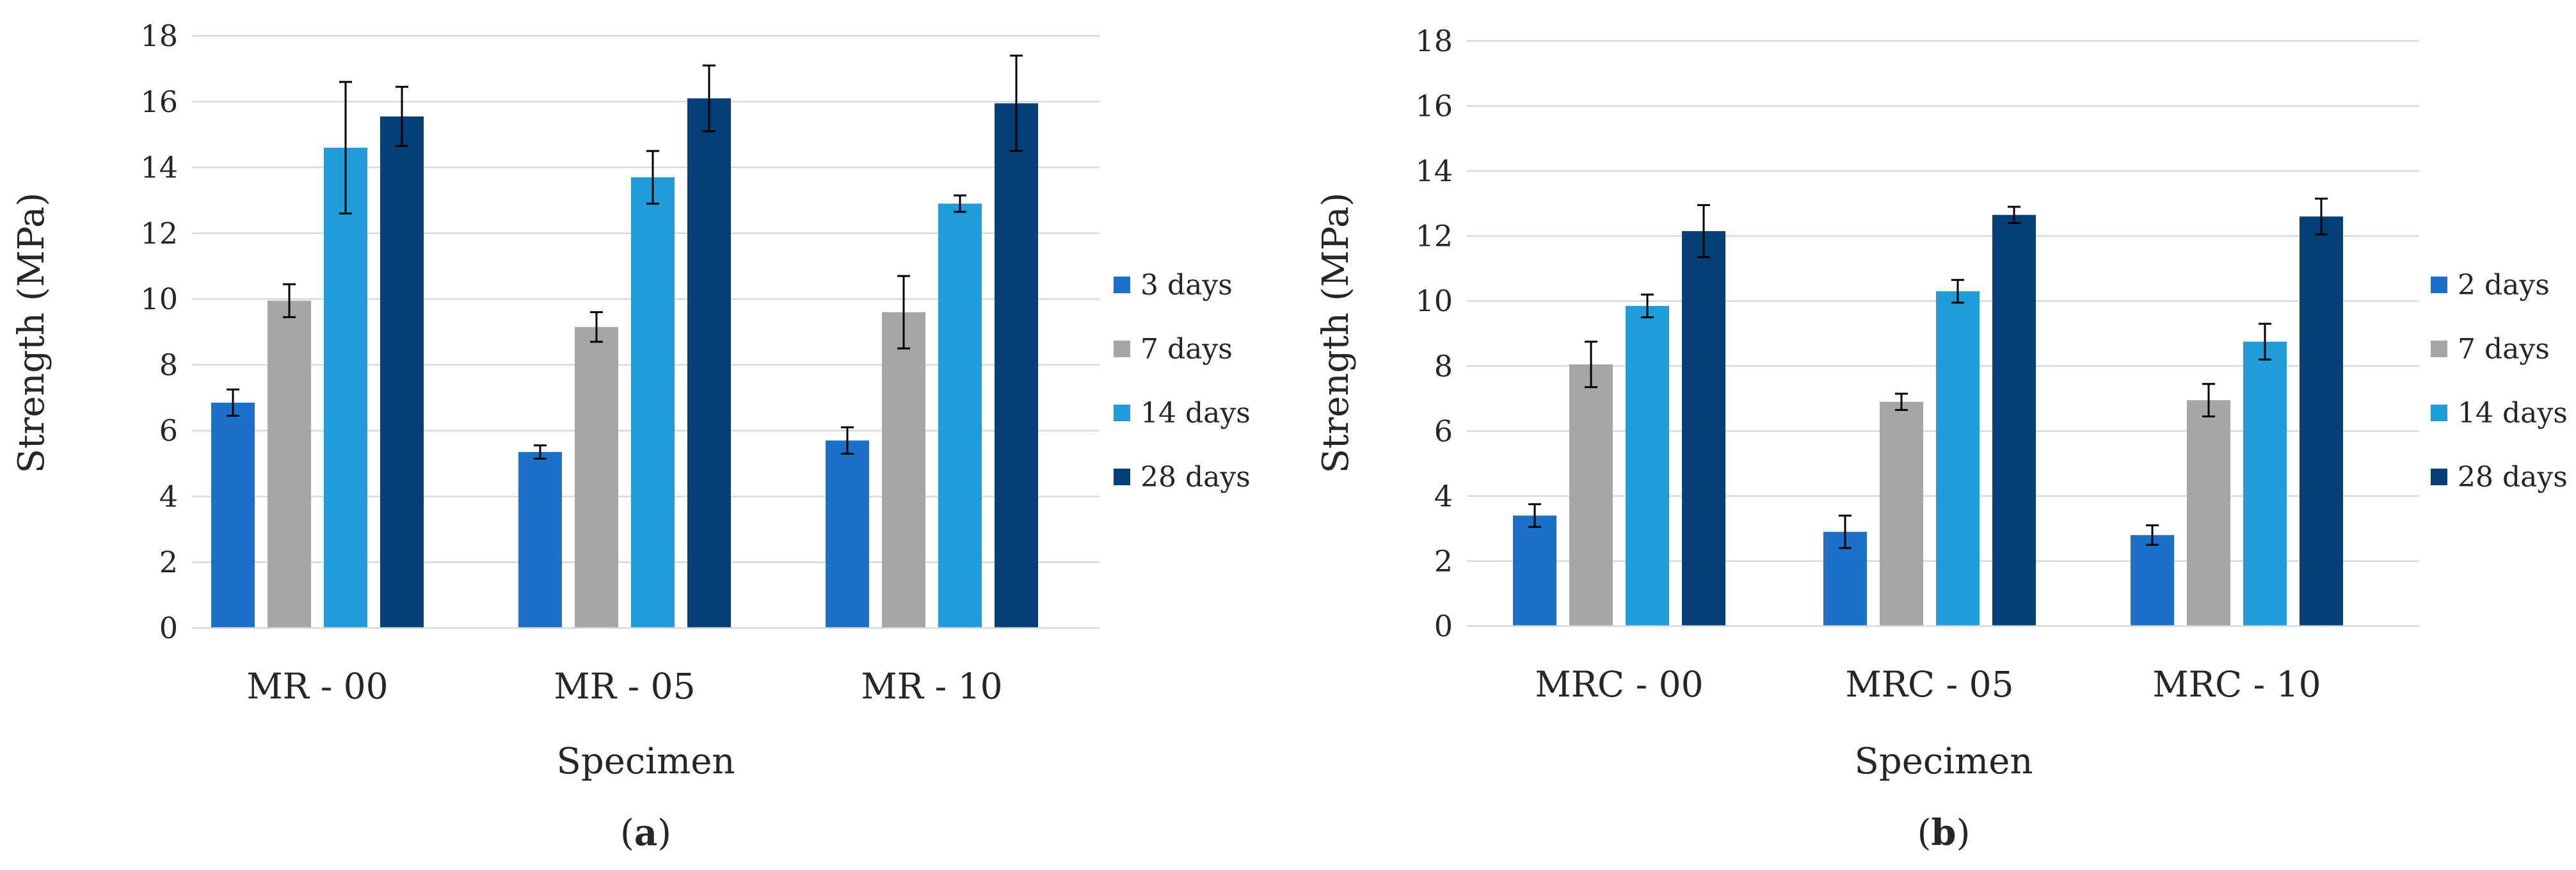  I want to click on legend-label: 14 days, so click(2513, 413).